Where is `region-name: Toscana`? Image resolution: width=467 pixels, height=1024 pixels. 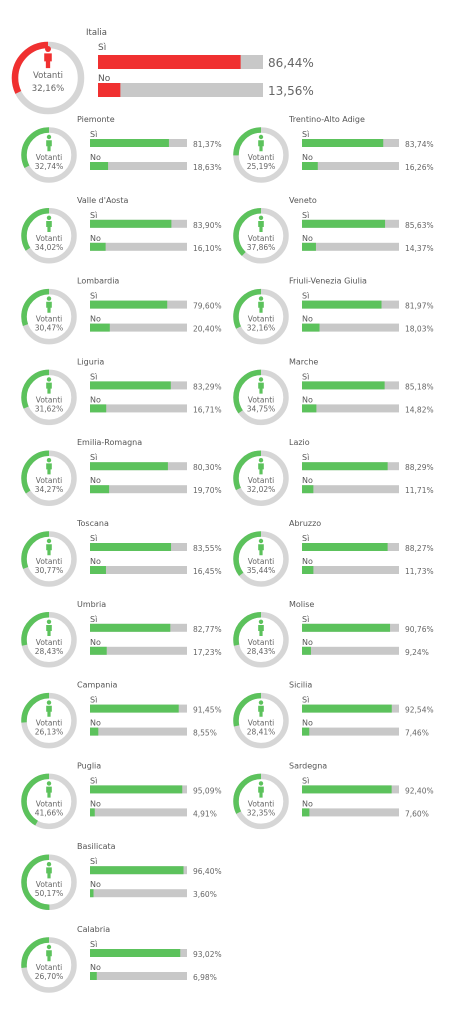
region-name: Toscana is located at coordinates (92, 523).